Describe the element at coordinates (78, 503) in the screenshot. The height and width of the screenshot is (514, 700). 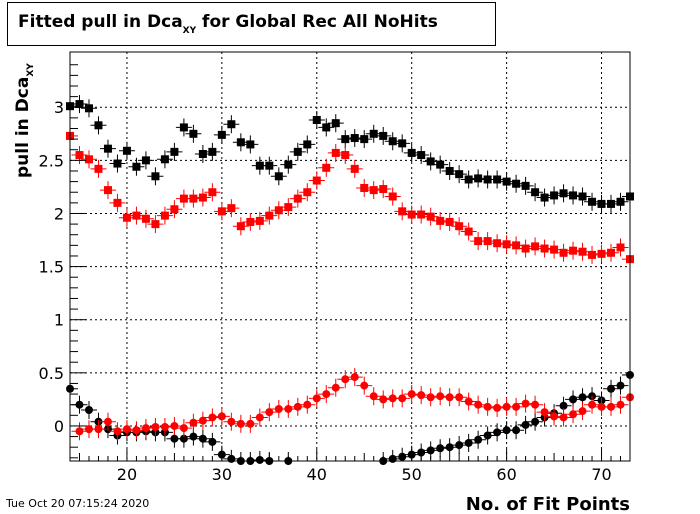
I see `timestamp: Tue Oct 20 07:15:24 2020` at that location.